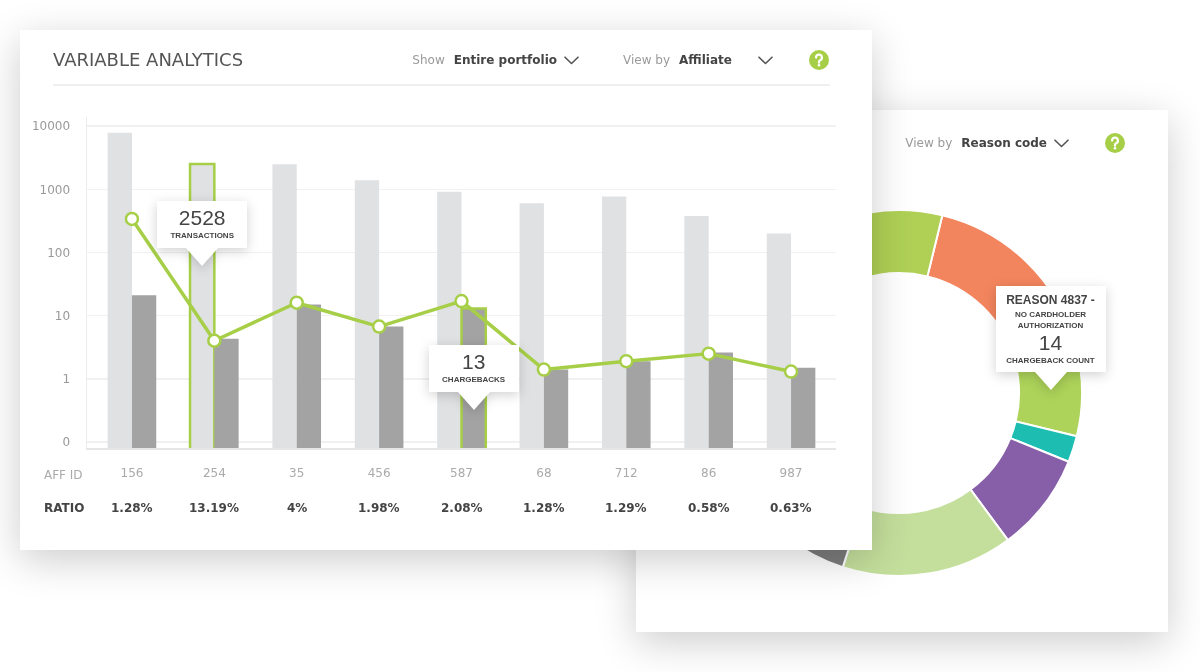 This screenshot has height=672, width=1200. I want to click on slice-label: REASON 4837 - NO CARDHOLDER AUTHORIZATION, so click(1050, 312).